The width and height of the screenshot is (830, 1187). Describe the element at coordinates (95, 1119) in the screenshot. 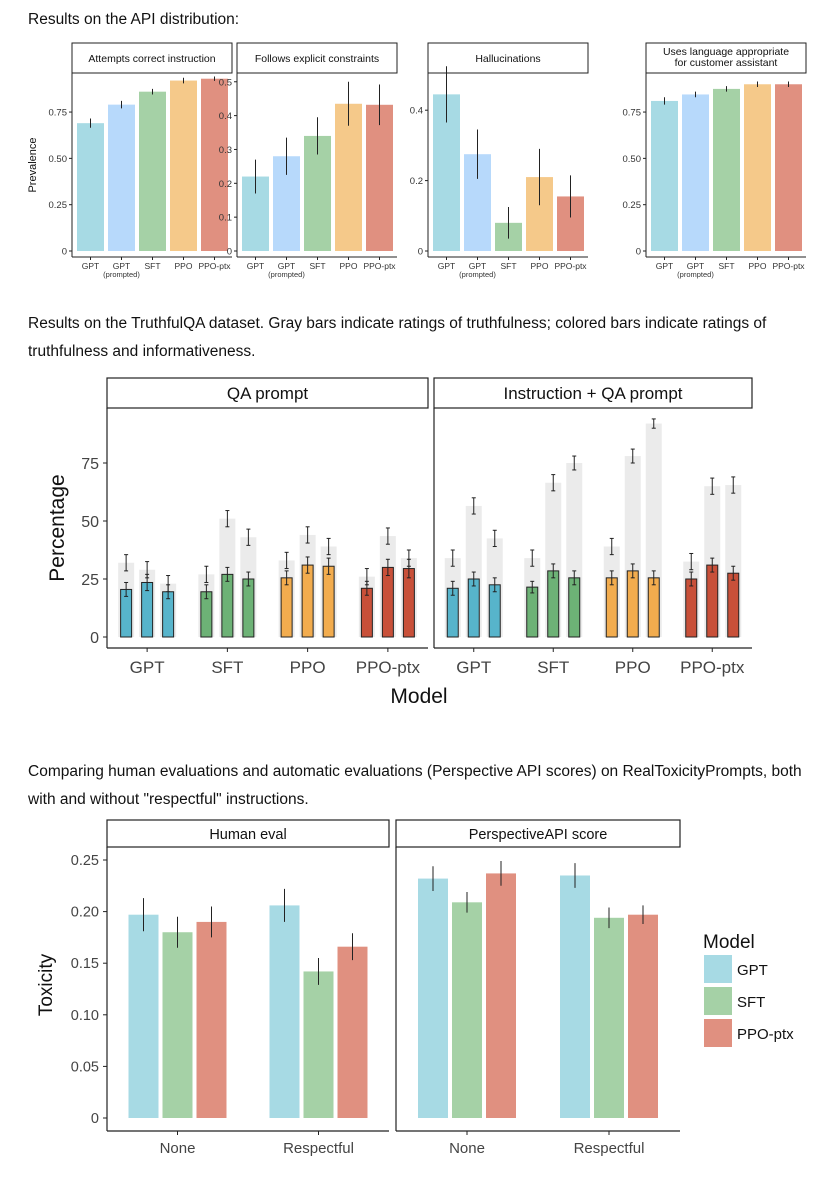

I see `tox-y-tick-label: 0` at that location.